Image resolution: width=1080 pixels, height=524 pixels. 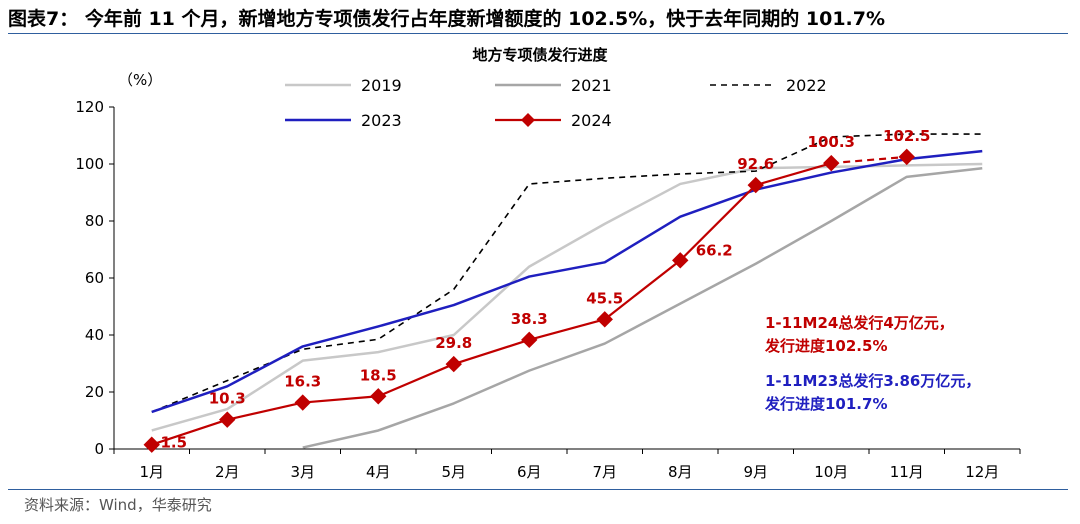 What do you see at coordinates (529, 319) in the screenshot?
I see `data-label-2024: 38.3` at bounding box center [529, 319].